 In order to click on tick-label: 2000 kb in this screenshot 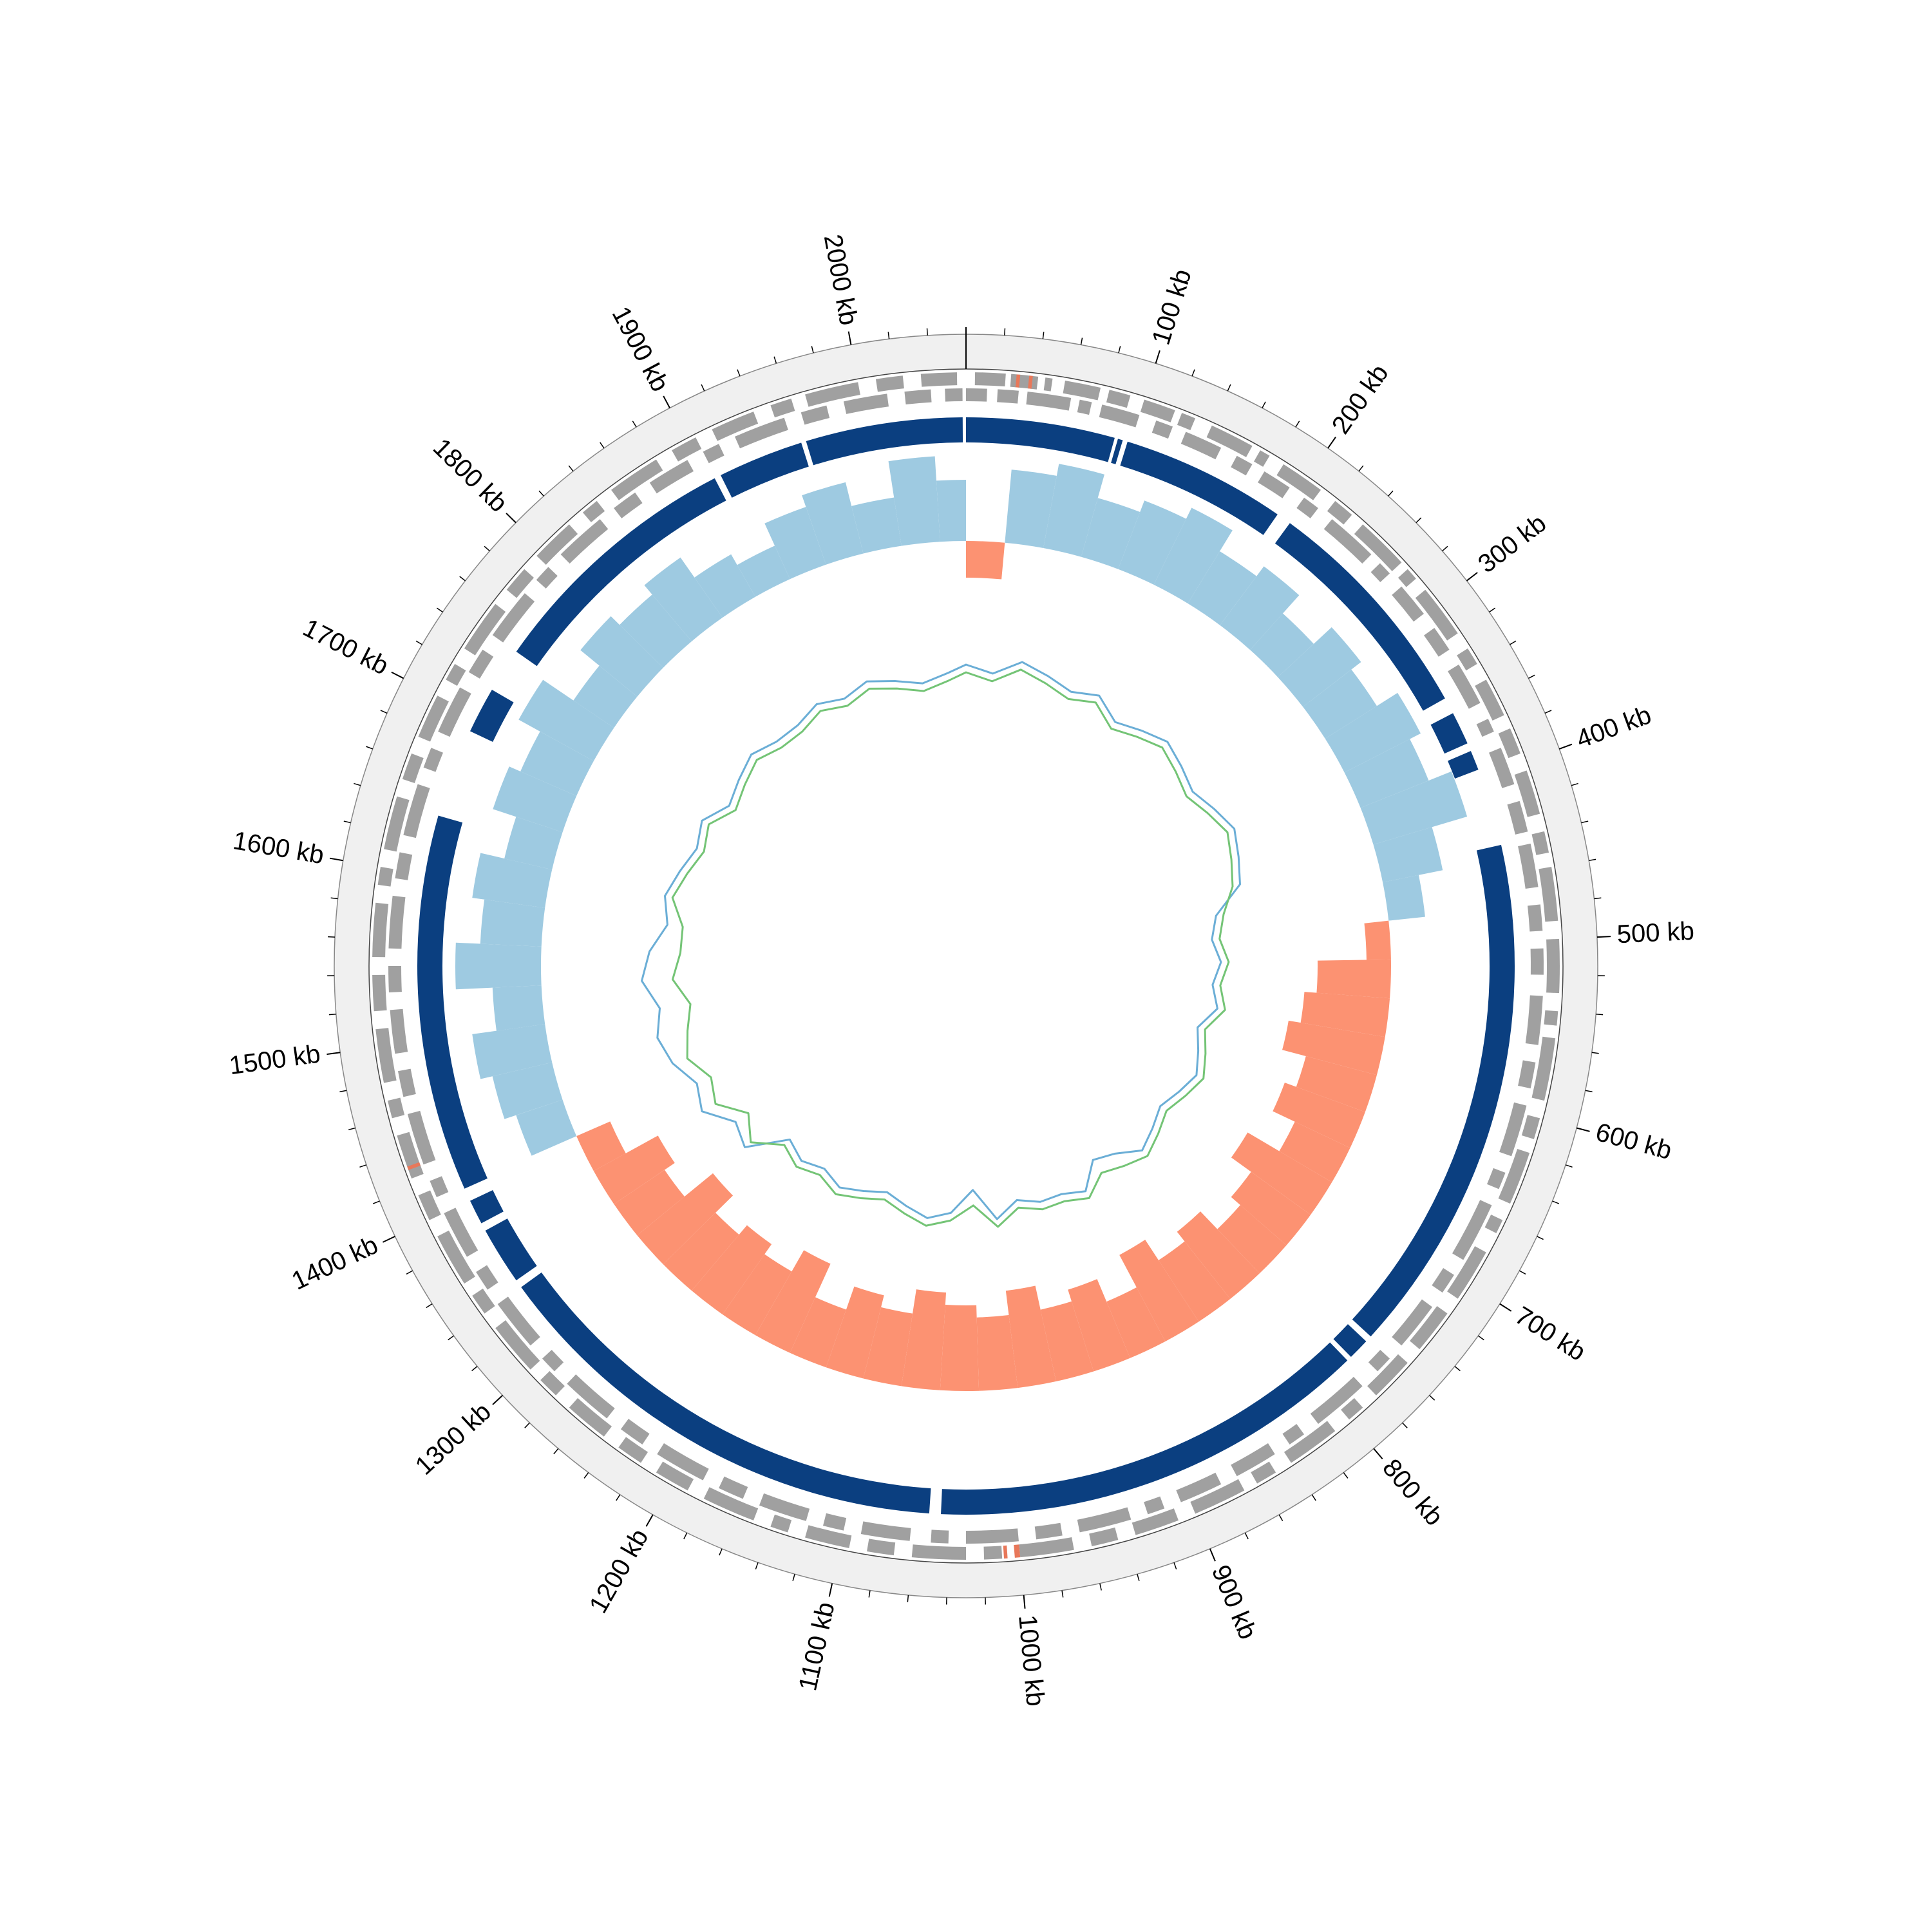, I will do `click(841, 279)`.